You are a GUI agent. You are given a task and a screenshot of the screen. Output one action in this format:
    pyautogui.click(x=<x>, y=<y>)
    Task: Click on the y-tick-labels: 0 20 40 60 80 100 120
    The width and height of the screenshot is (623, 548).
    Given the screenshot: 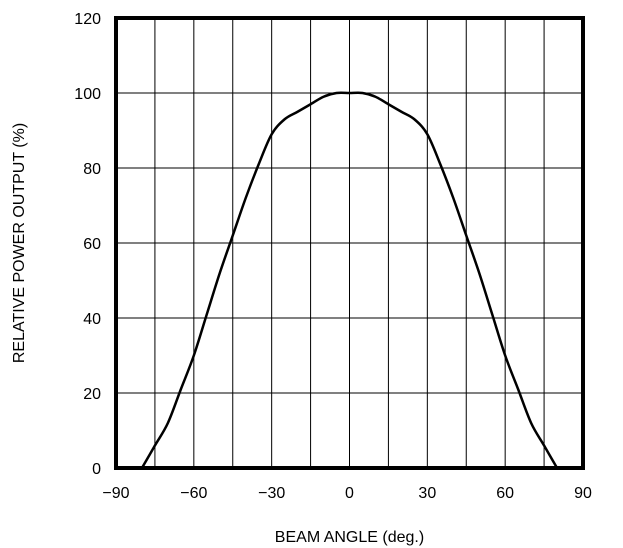 What is the action you would take?
    pyautogui.click(x=87, y=244)
    